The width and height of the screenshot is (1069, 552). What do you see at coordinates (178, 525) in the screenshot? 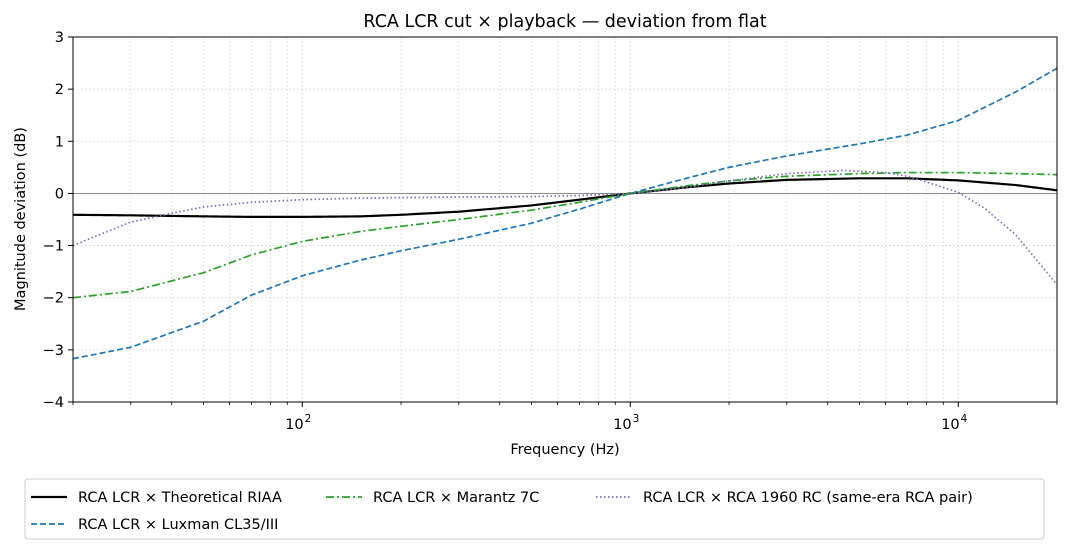
I see `legend-label-2: RCA LCR × Luxman CL35/III` at bounding box center [178, 525].